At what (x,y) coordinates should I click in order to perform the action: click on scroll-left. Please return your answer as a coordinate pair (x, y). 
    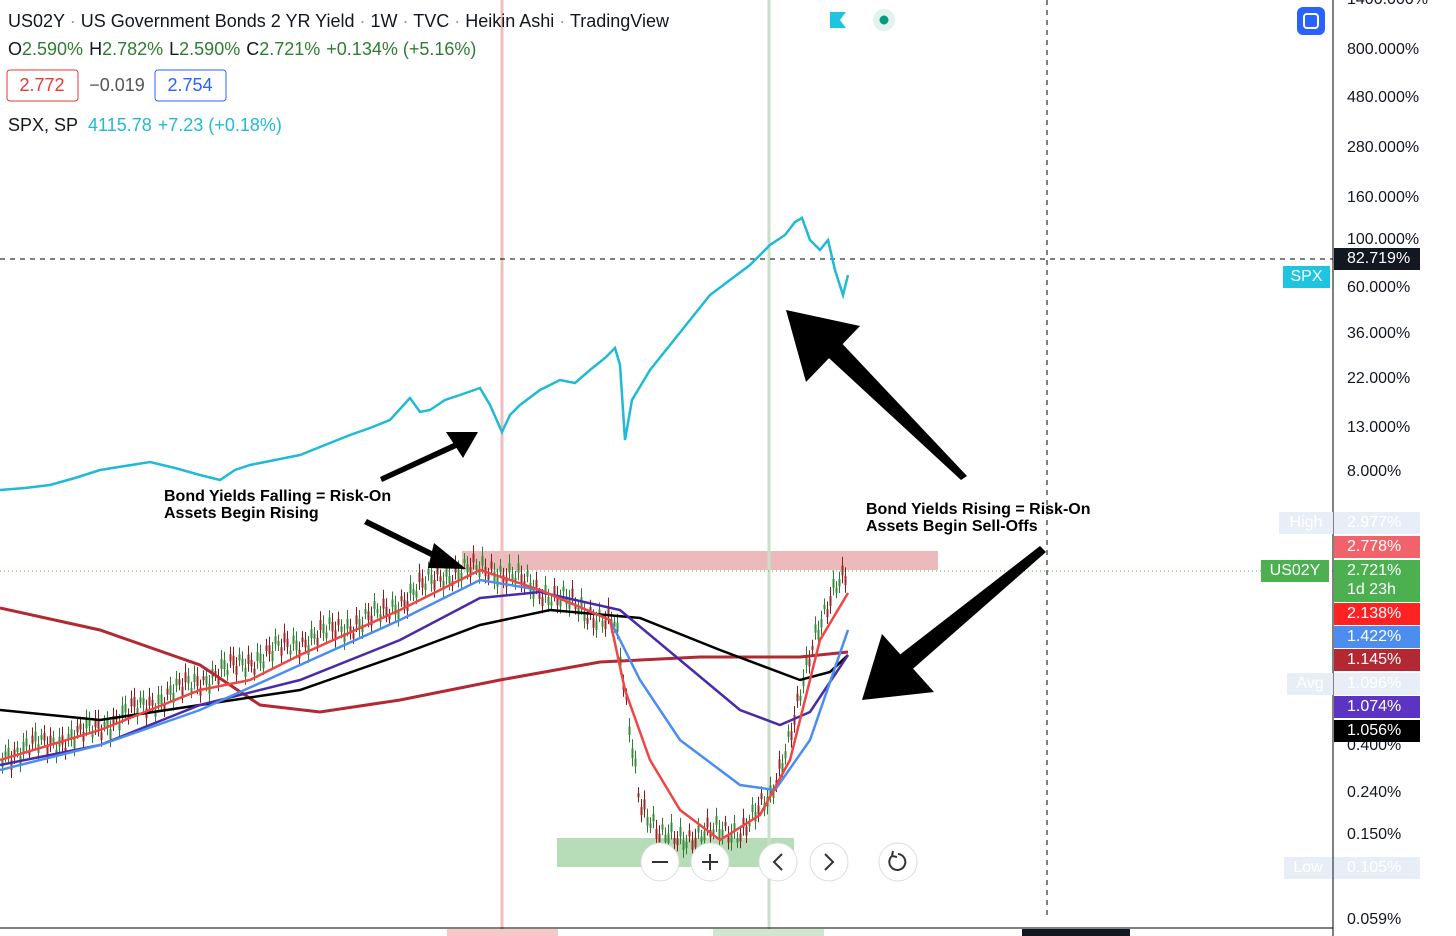
    Looking at the image, I should click on (778, 862).